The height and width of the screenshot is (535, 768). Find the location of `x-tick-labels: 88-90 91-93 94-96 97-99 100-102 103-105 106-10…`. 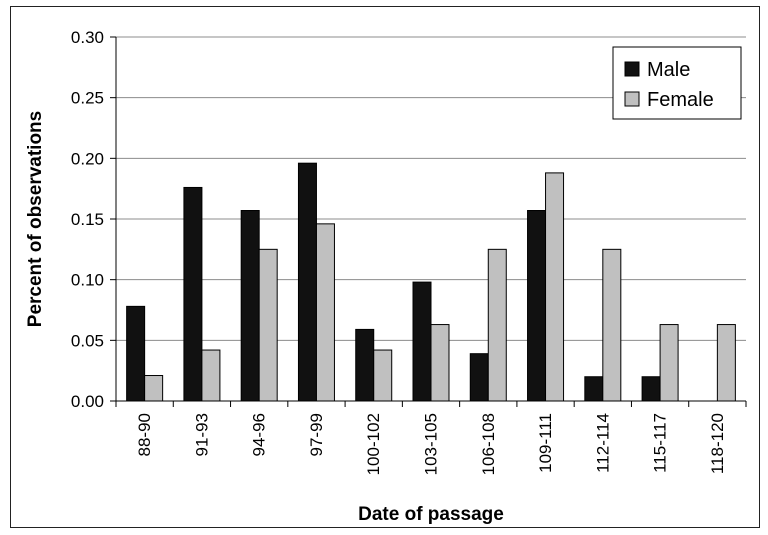

x-tick-labels: 88-90 91-93 94-96 97-99 100-102 103-105 106-10… is located at coordinates (431, 444).